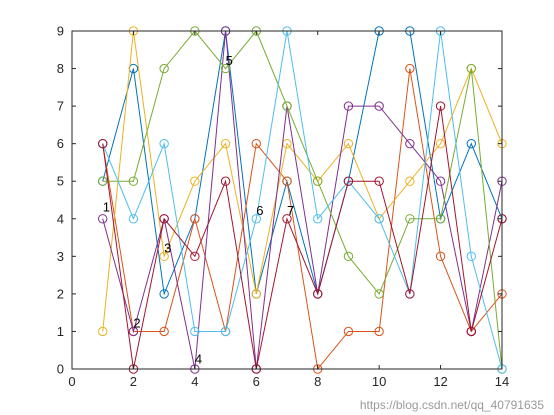 Image resolution: width=554 pixels, height=415 pixels. Describe the element at coordinates (194, 381) in the screenshot. I see `x-tick-label: 4` at that location.